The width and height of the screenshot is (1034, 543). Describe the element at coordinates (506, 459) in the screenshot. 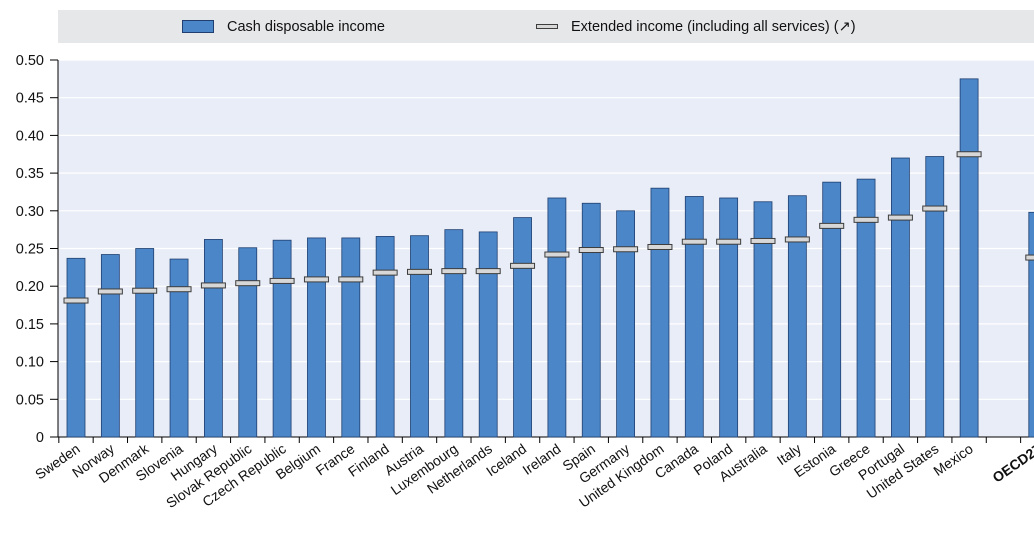

I see `x-category-label: Iceland` at that location.